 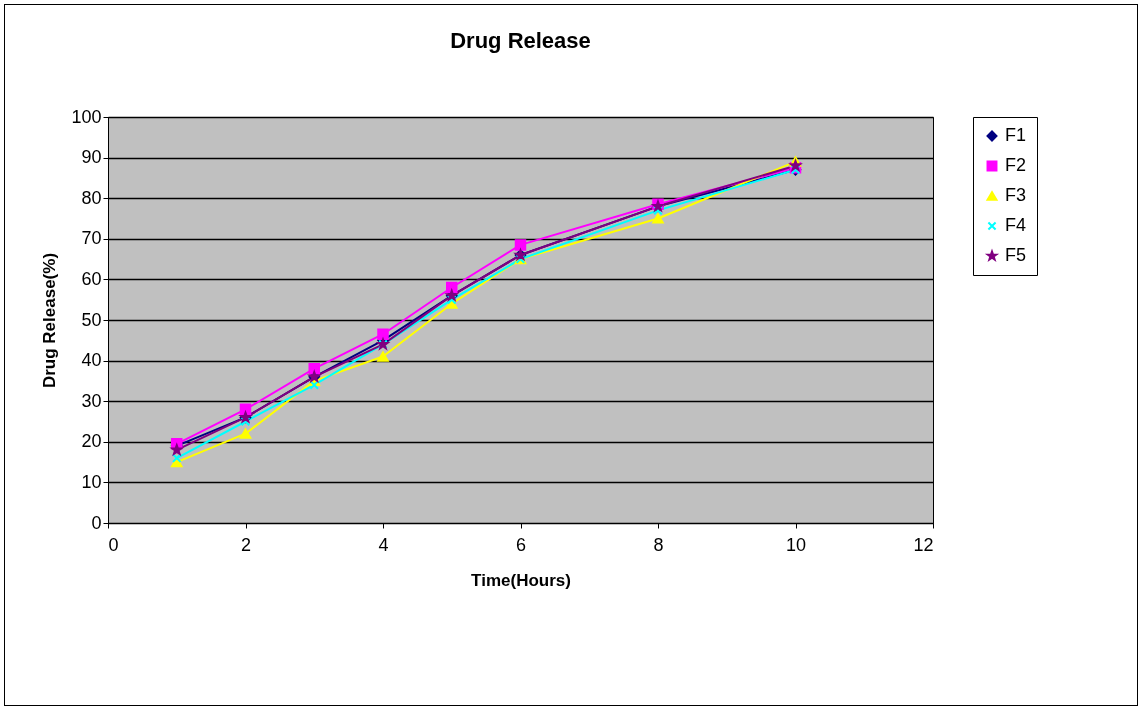 What do you see at coordinates (521, 544) in the screenshot?
I see `x-tick-label: 6` at bounding box center [521, 544].